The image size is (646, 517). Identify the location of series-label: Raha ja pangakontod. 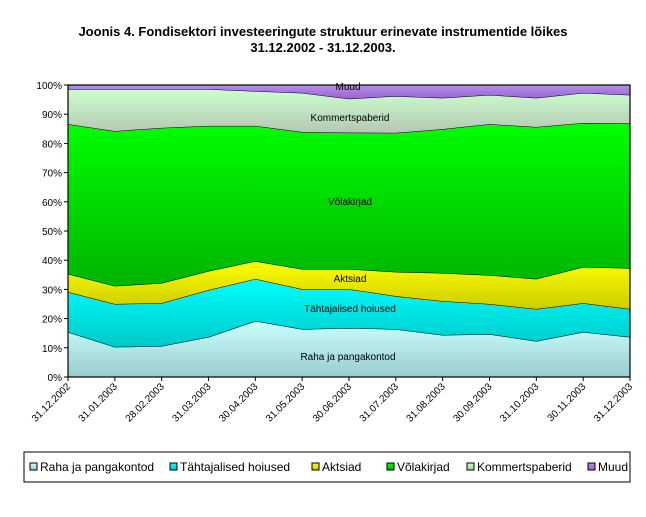
(347, 357).